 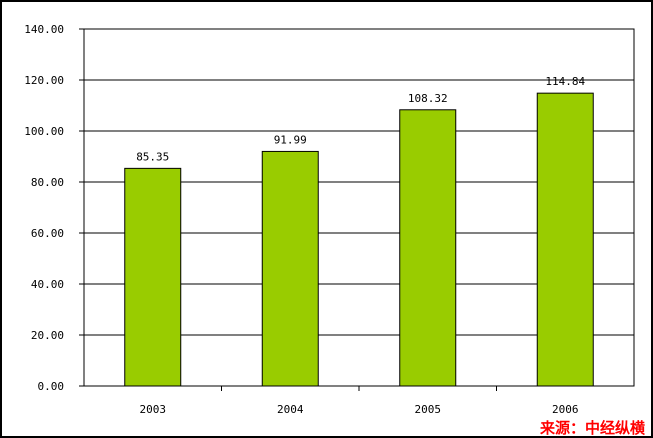 What do you see at coordinates (152, 156) in the screenshot?
I see `data-label: 85.35` at bounding box center [152, 156].